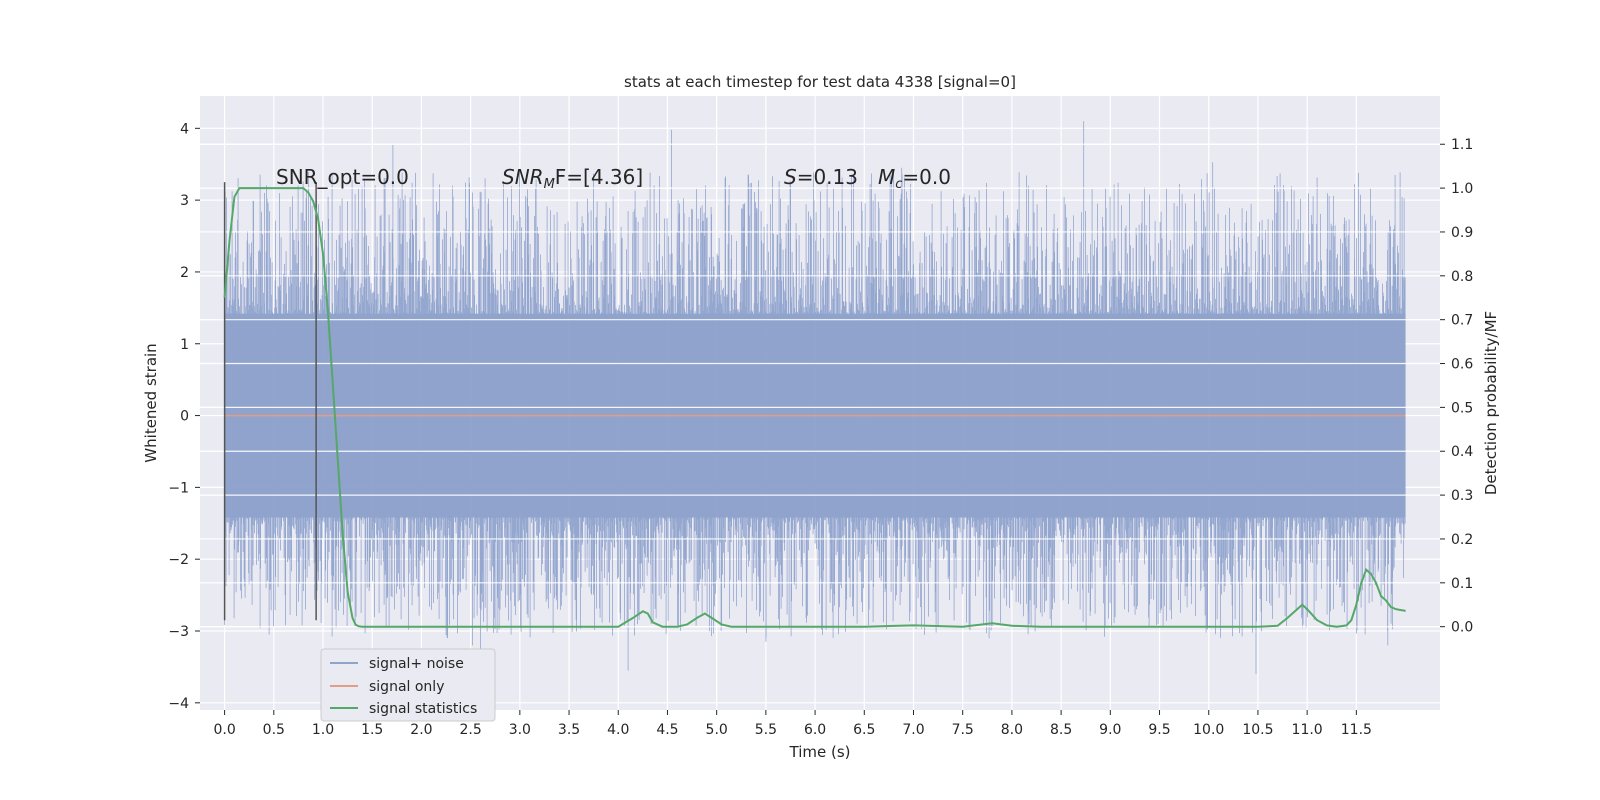 The image size is (1600, 800). Describe the element at coordinates (667, 730) in the screenshot. I see `x-tick-label: 4.5` at that location.